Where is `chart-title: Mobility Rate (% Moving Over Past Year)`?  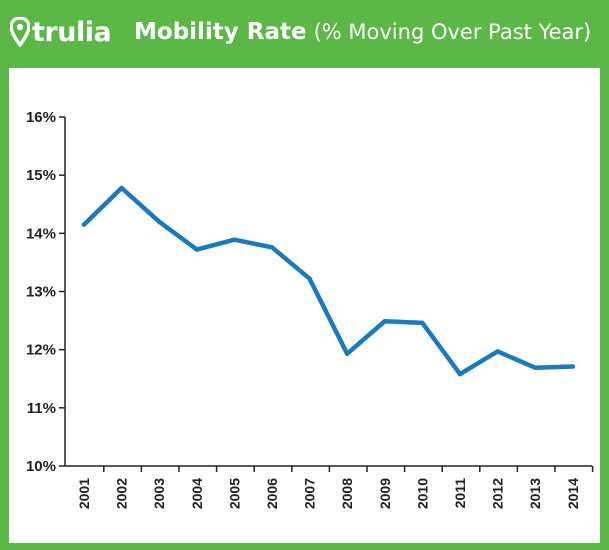
chart-title: Mobility Rate (% Moving Over Past Year) is located at coordinates (362, 31).